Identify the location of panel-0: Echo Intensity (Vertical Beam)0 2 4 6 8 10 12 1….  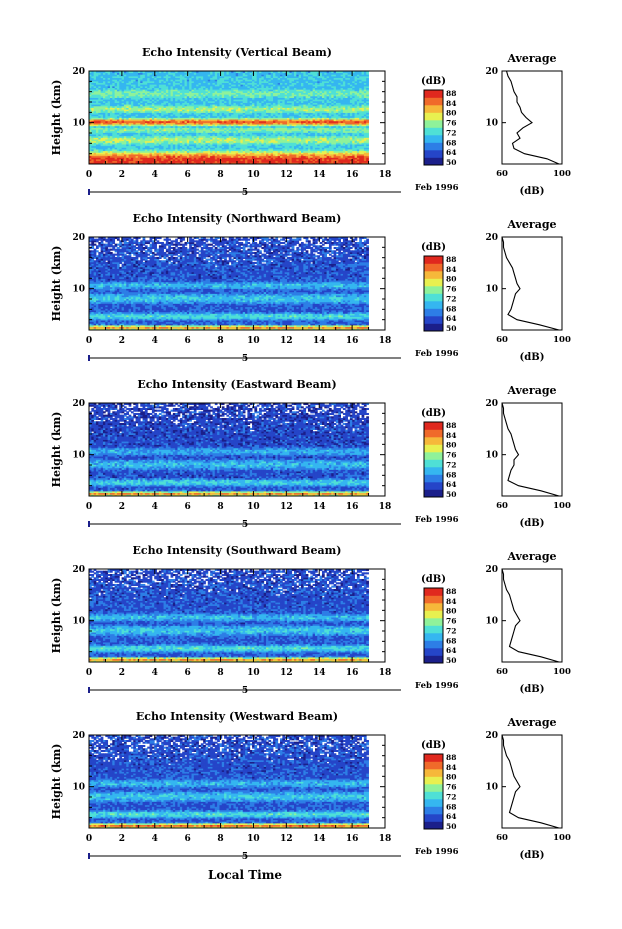
(310, 122).